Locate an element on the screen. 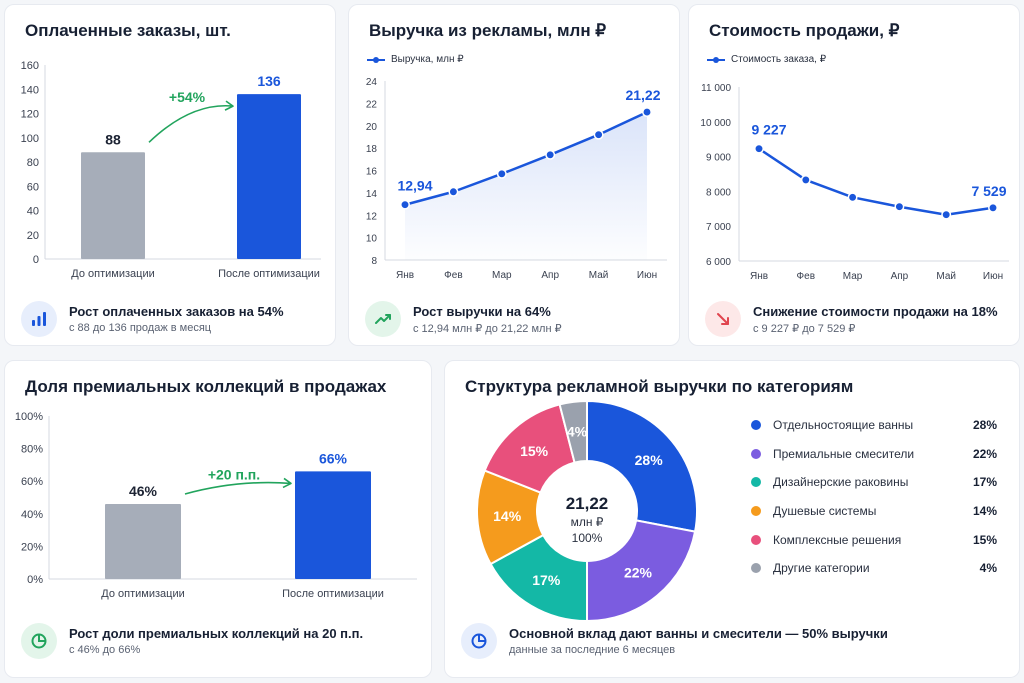 This screenshot has width=1024, height=683. donut-center-percent: 100% is located at coordinates (587, 538).